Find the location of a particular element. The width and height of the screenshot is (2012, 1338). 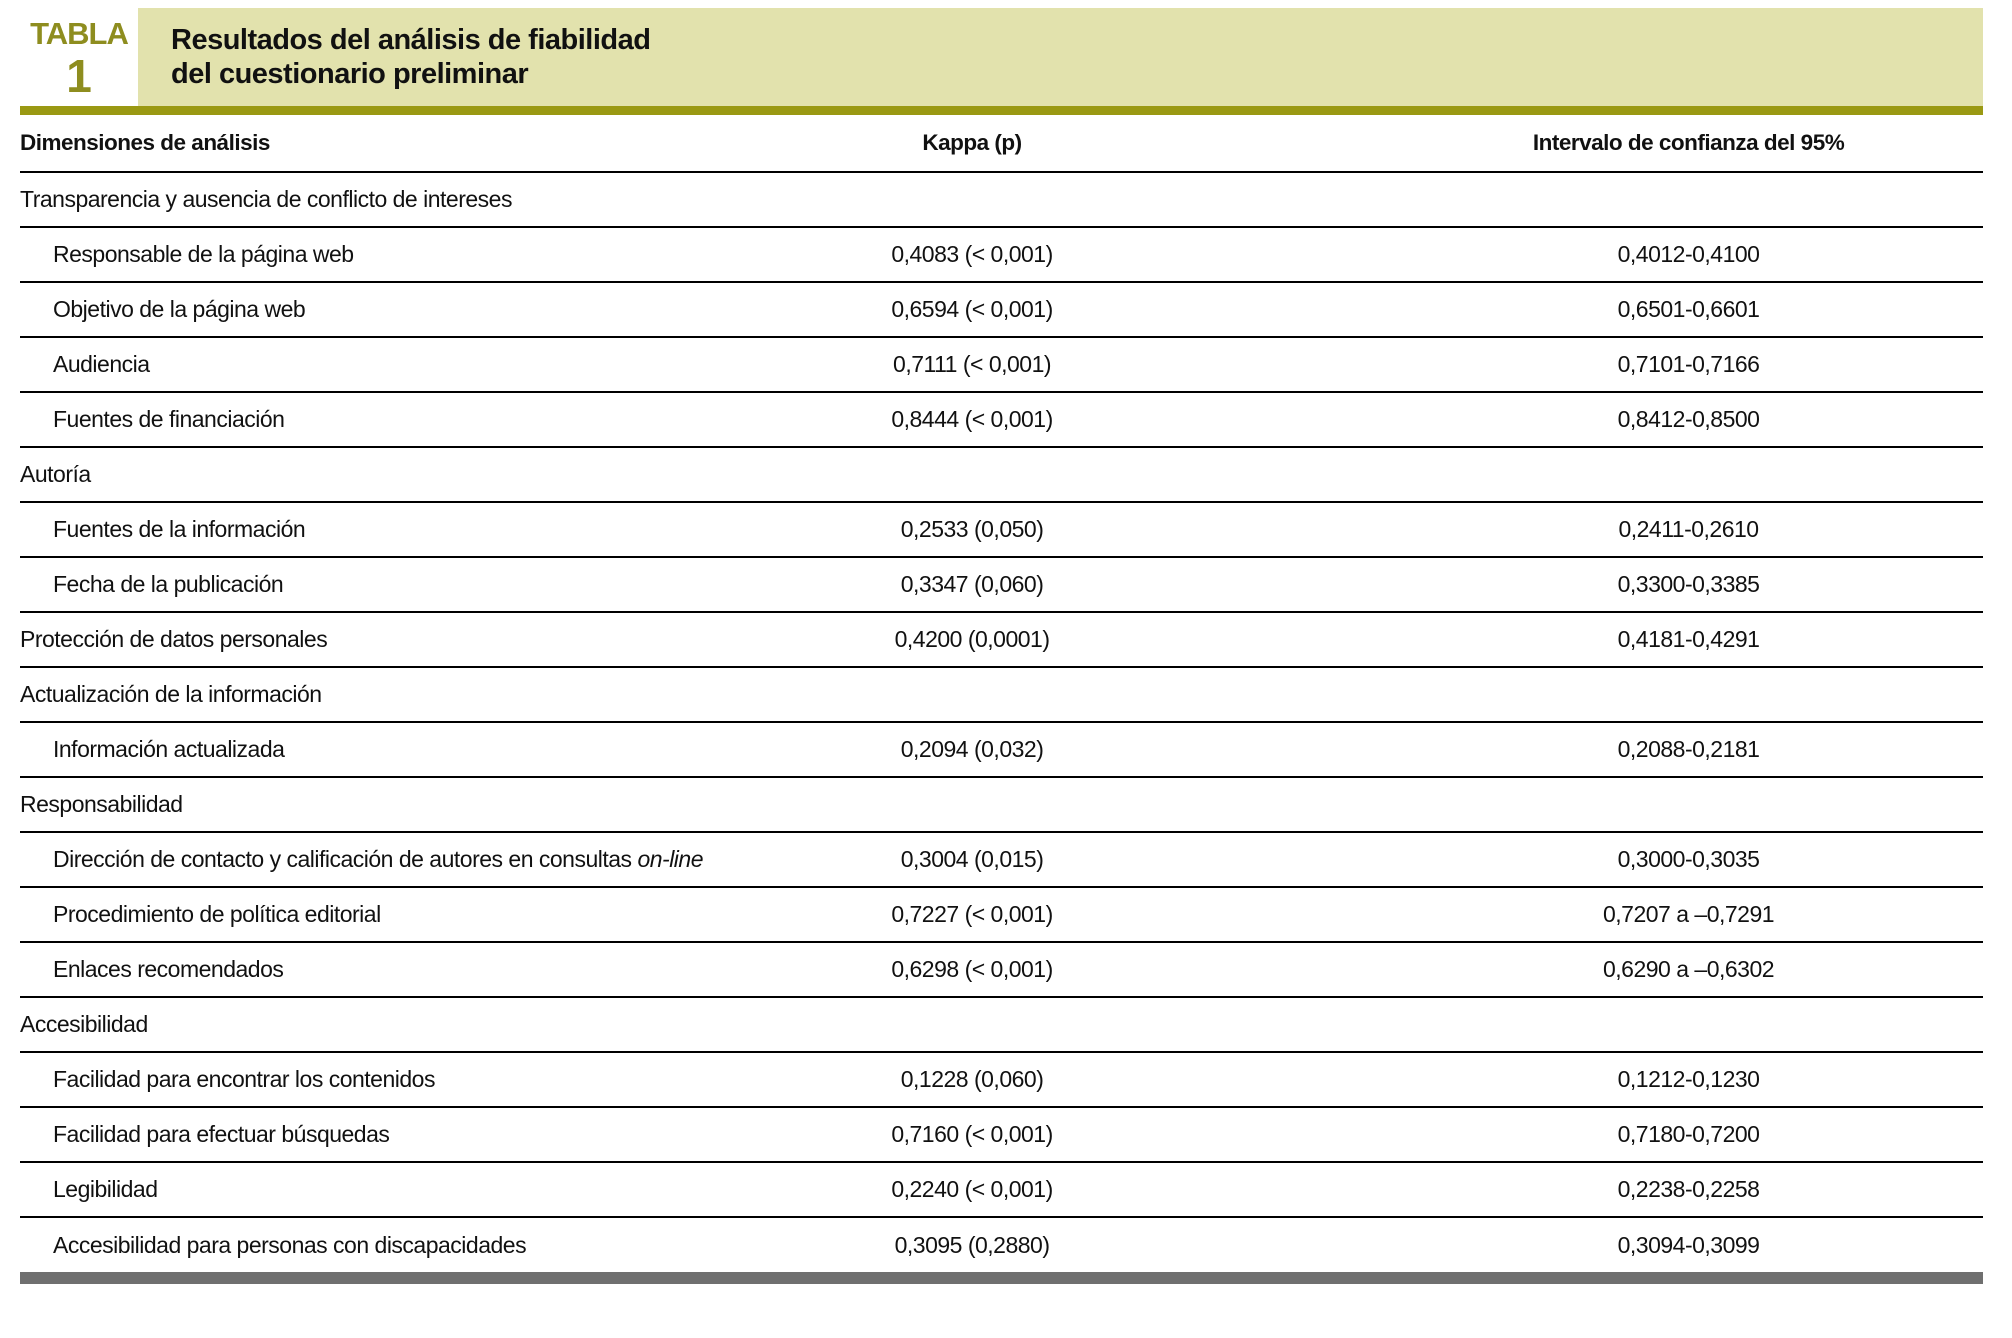

row-label-cell: Facilidad para efectuar búsquedas is located at coordinates (422, 1135).